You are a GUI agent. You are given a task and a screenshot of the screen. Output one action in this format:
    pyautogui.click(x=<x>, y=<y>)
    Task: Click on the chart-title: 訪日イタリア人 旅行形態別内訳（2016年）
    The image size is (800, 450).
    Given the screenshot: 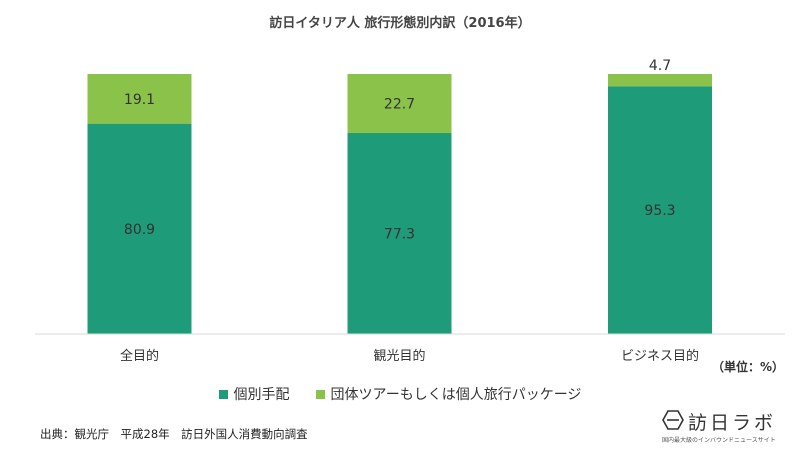 What is the action you would take?
    pyautogui.click(x=399, y=23)
    